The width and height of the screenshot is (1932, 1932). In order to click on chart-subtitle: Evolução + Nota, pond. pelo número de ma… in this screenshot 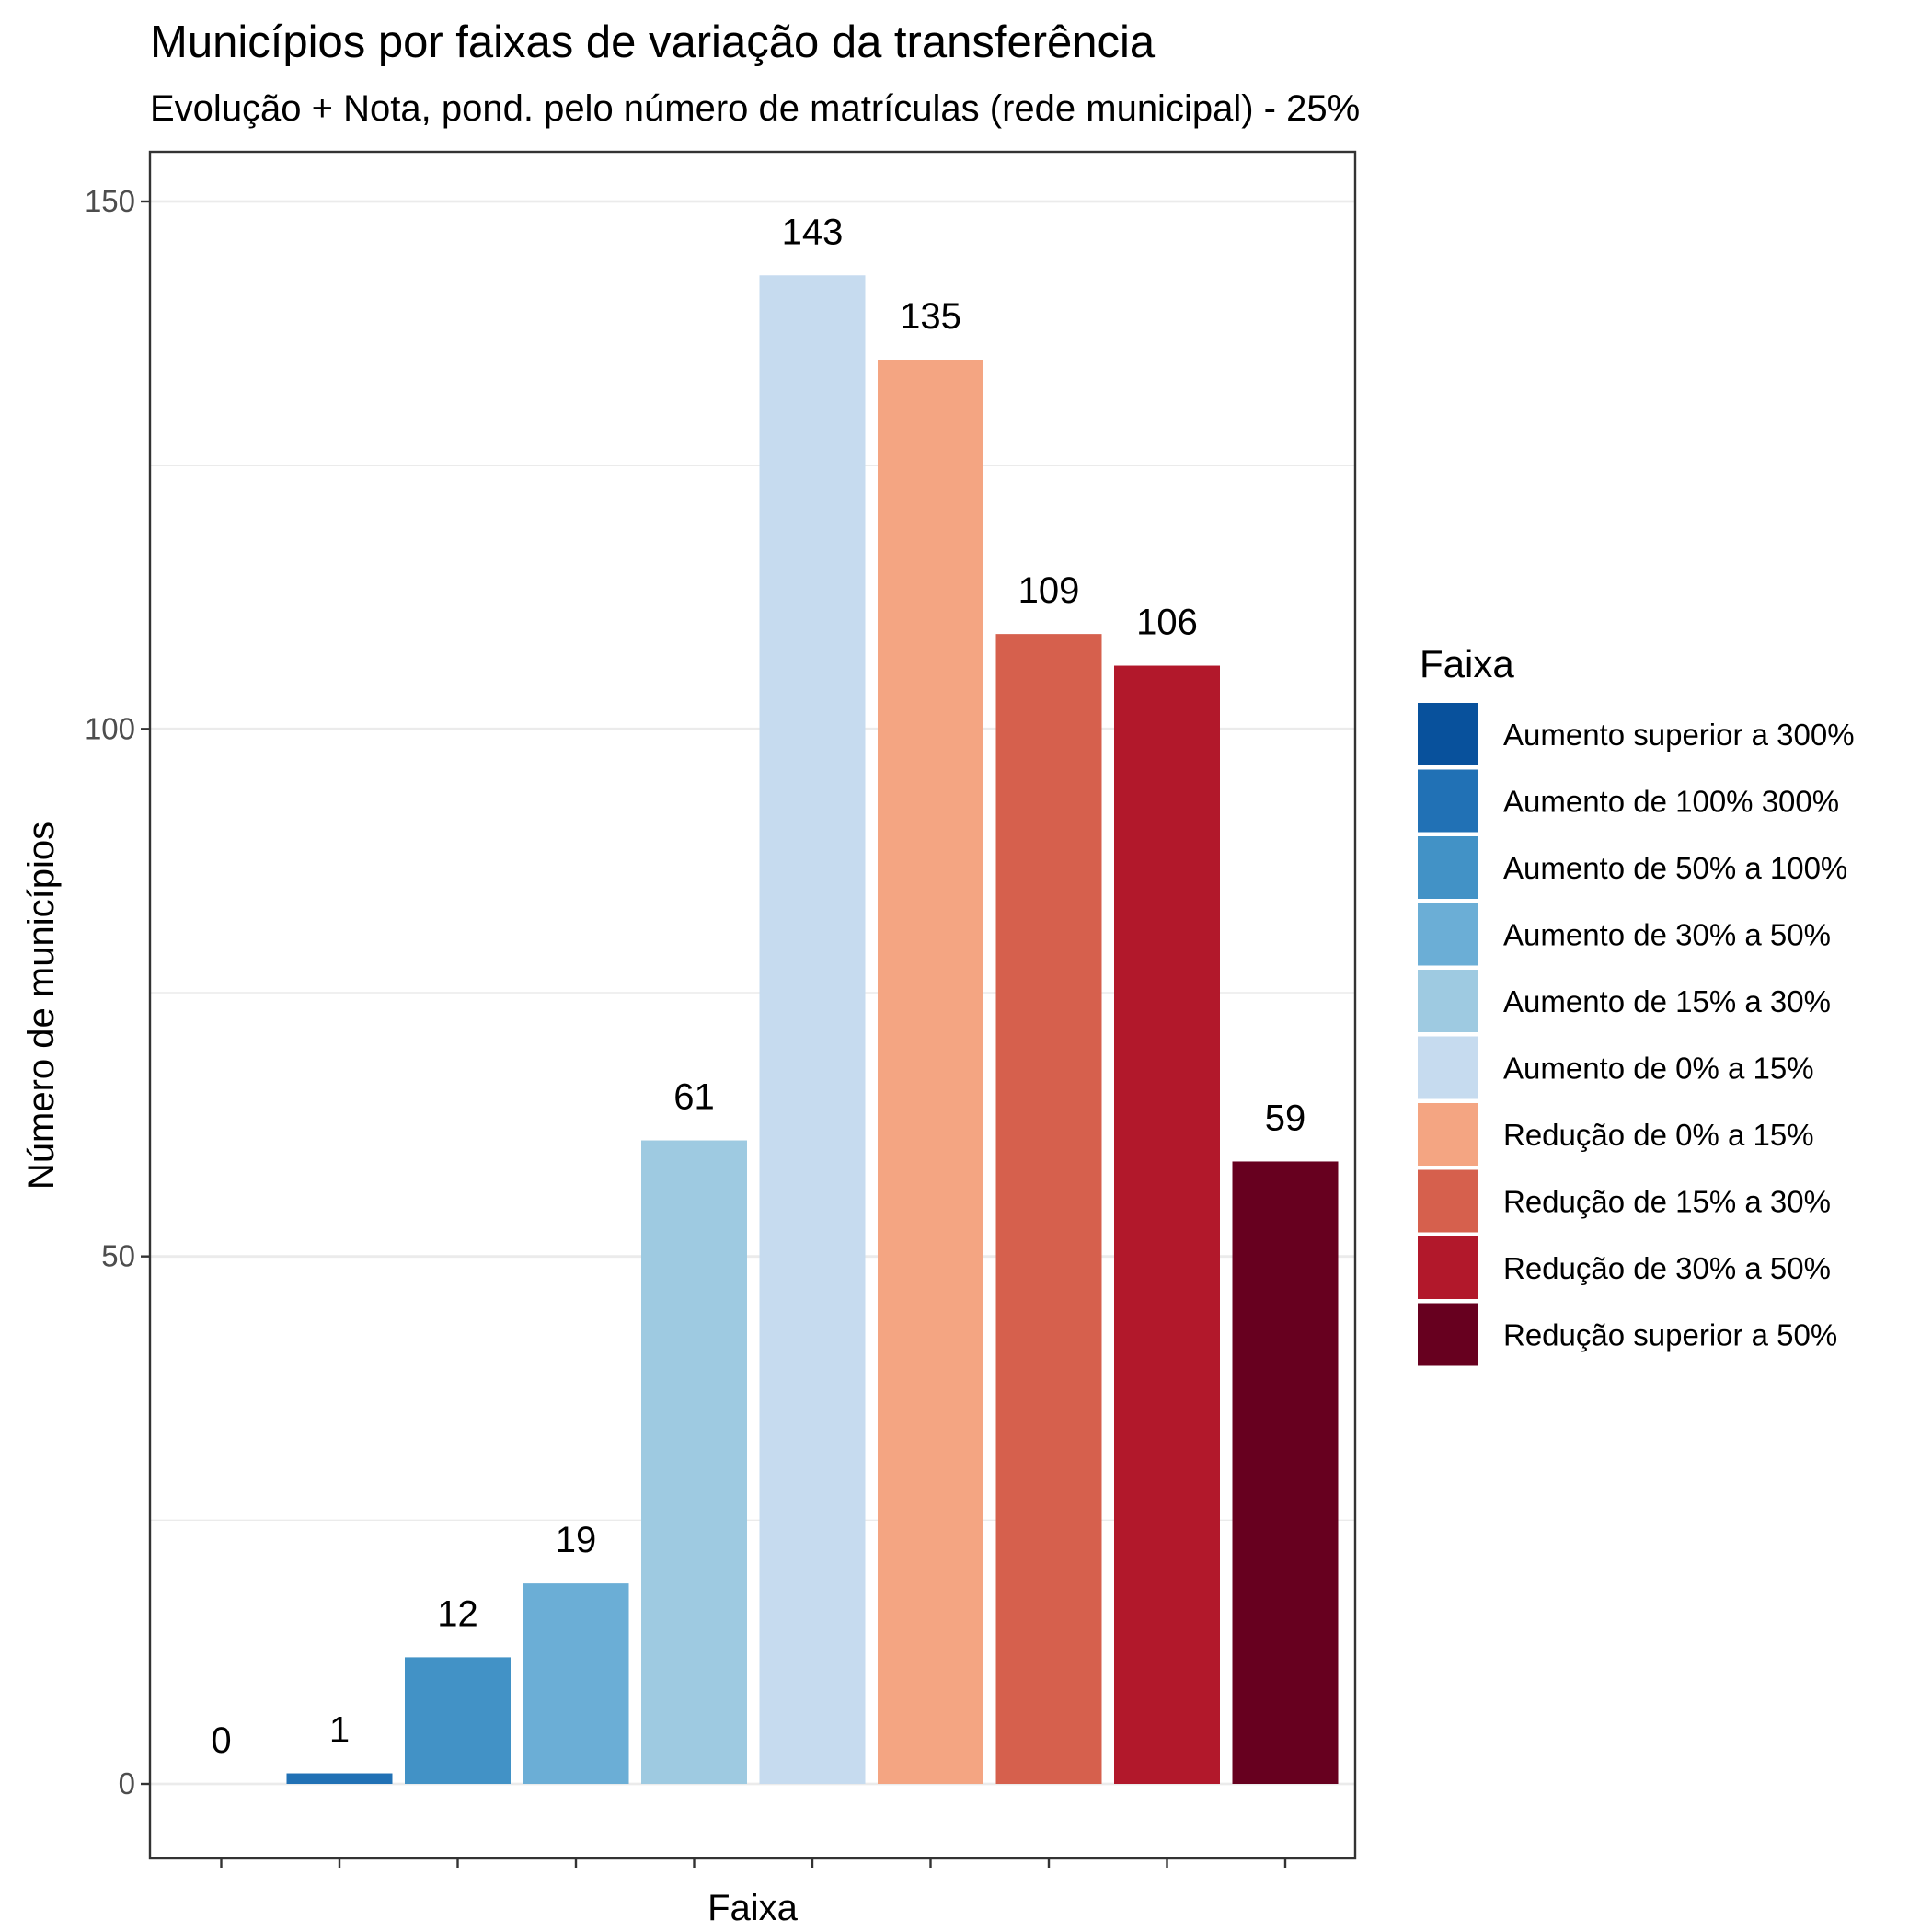, I will do `click(755, 108)`.